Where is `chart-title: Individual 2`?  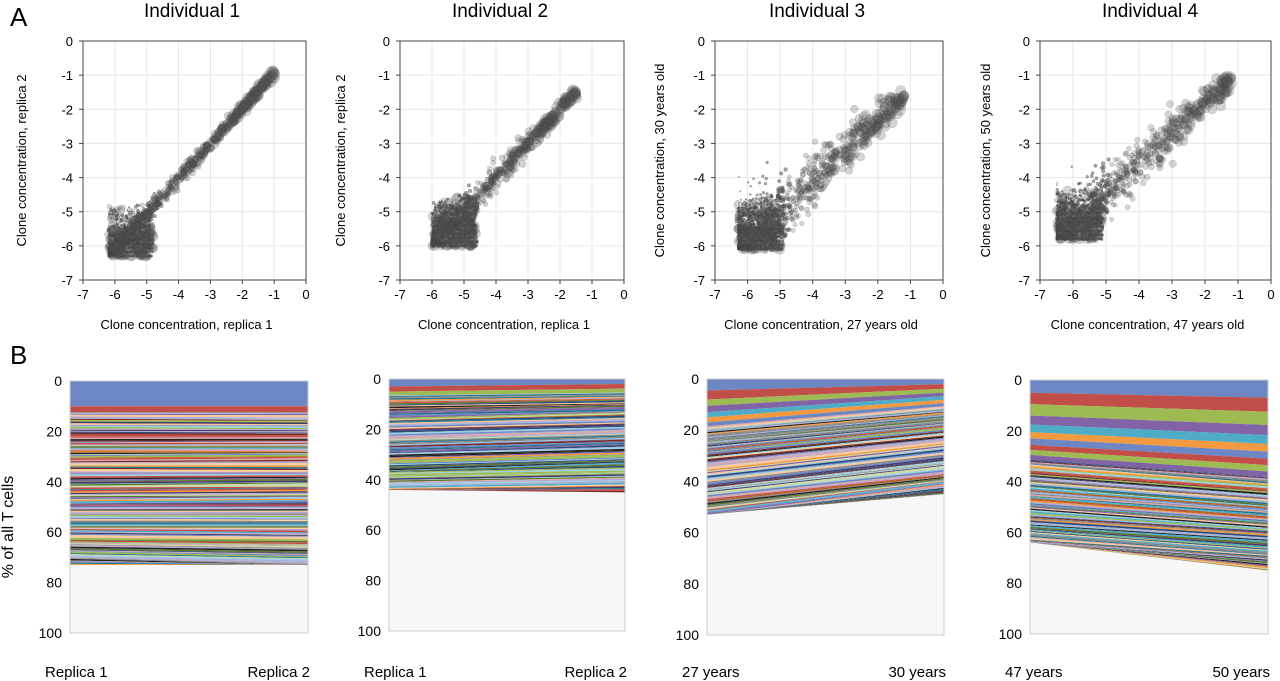
chart-title: Individual 2 is located at coordinates (500, 11).